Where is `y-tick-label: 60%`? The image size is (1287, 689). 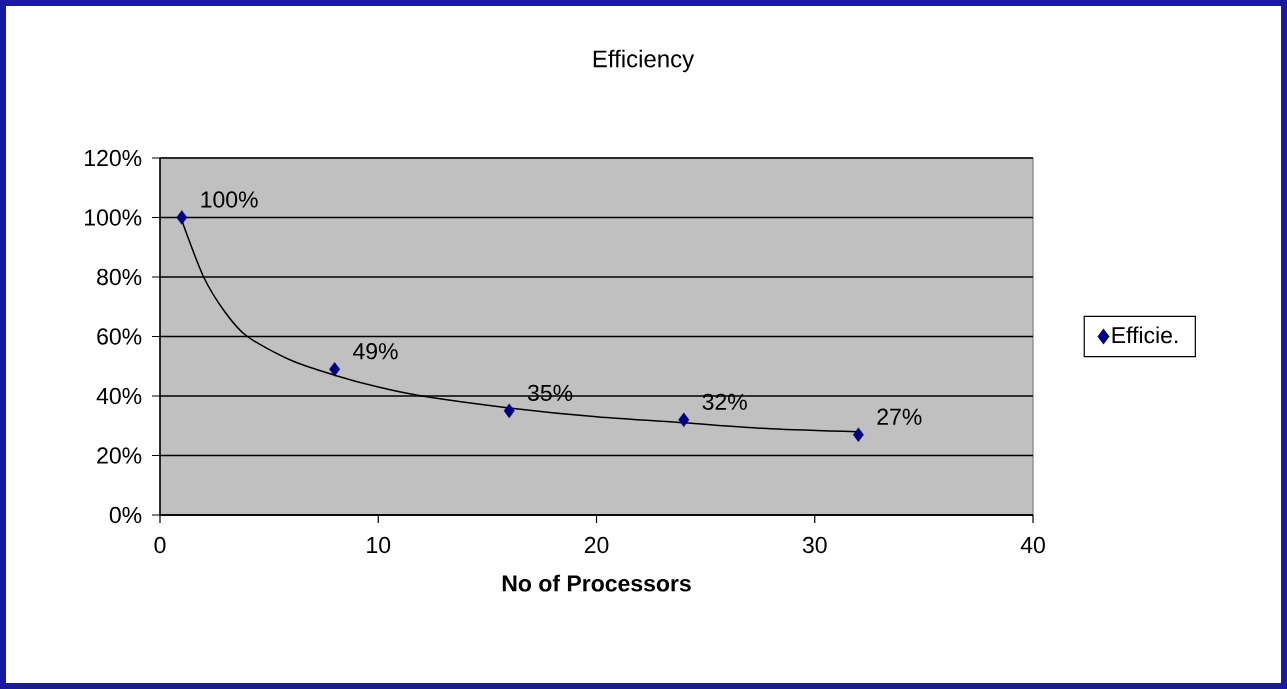 y-tick-label: 60% is located at coordinates (119, 336).